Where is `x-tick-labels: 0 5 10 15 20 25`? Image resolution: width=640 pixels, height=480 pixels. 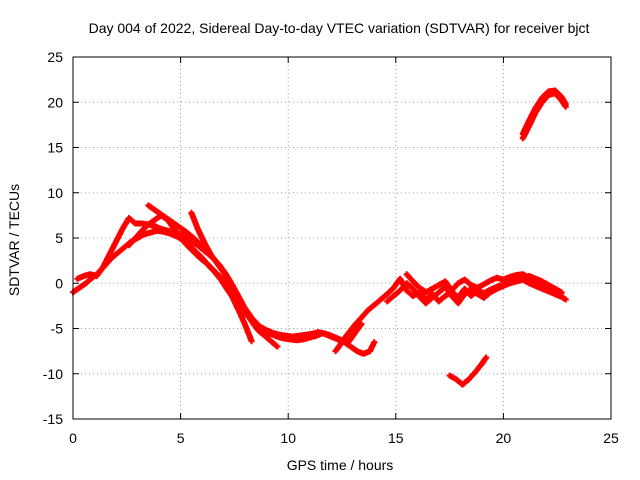
x-tick-labels: 0 5 10 15 20 25 is located at coordinates (344, 438).